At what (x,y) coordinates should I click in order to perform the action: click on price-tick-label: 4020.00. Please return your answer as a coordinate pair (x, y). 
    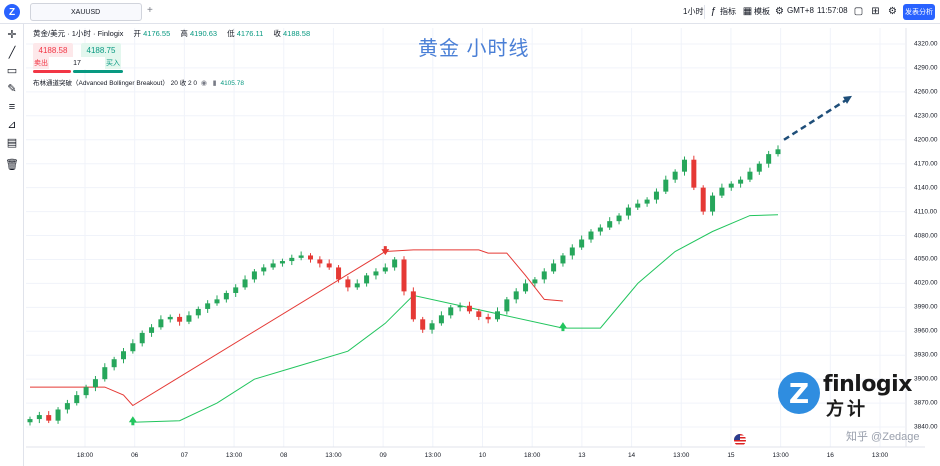
    Looking at the image, I should click on (926, 283).